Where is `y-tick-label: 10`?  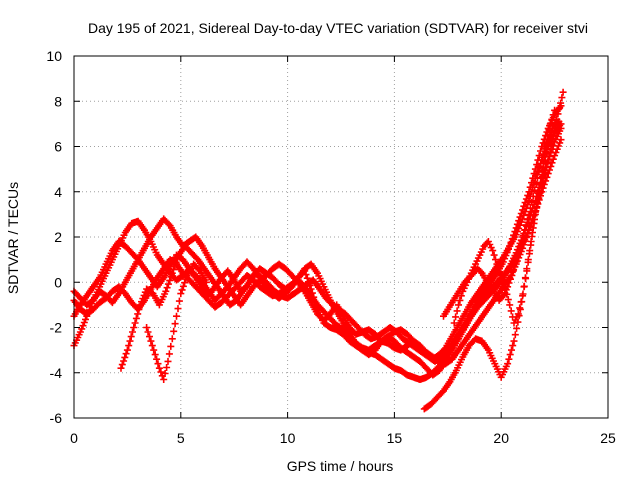
y-tick-label: 10 is located at coordinates (54, 56).